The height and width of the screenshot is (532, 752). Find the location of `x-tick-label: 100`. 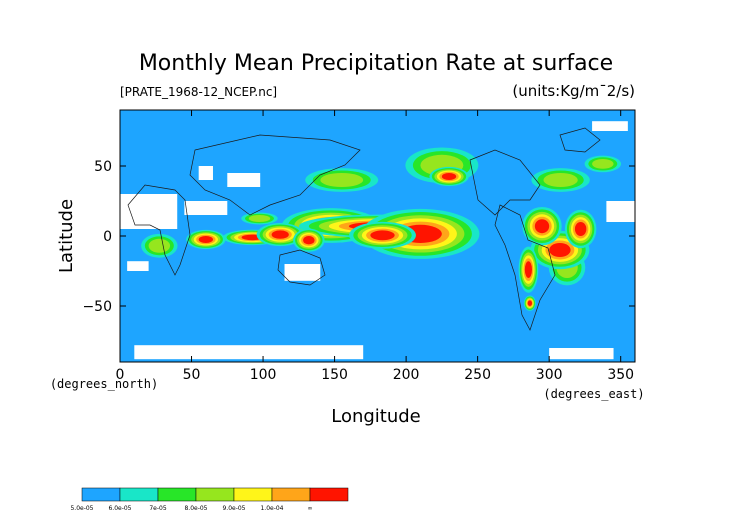

x-tick-label: 100 is located at coordinates (263, 375).